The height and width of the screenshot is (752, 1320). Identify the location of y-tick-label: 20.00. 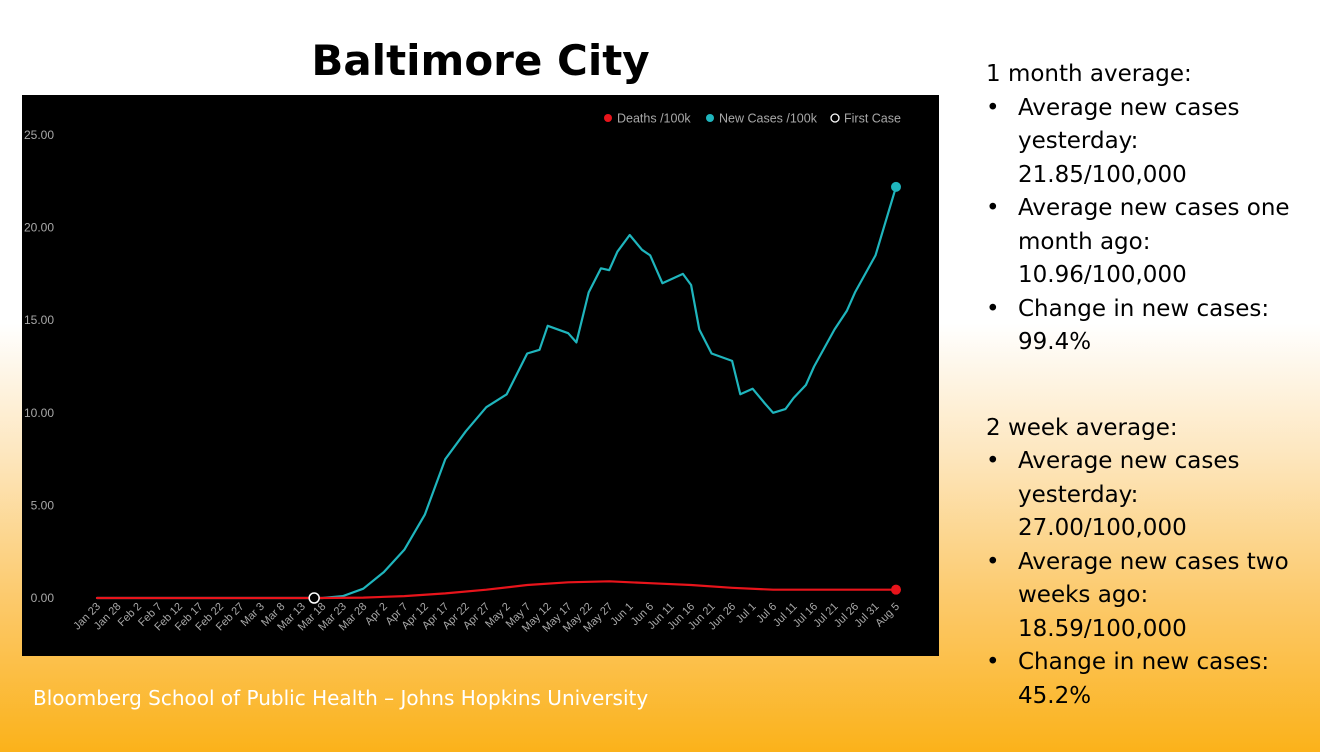
(39, 228).